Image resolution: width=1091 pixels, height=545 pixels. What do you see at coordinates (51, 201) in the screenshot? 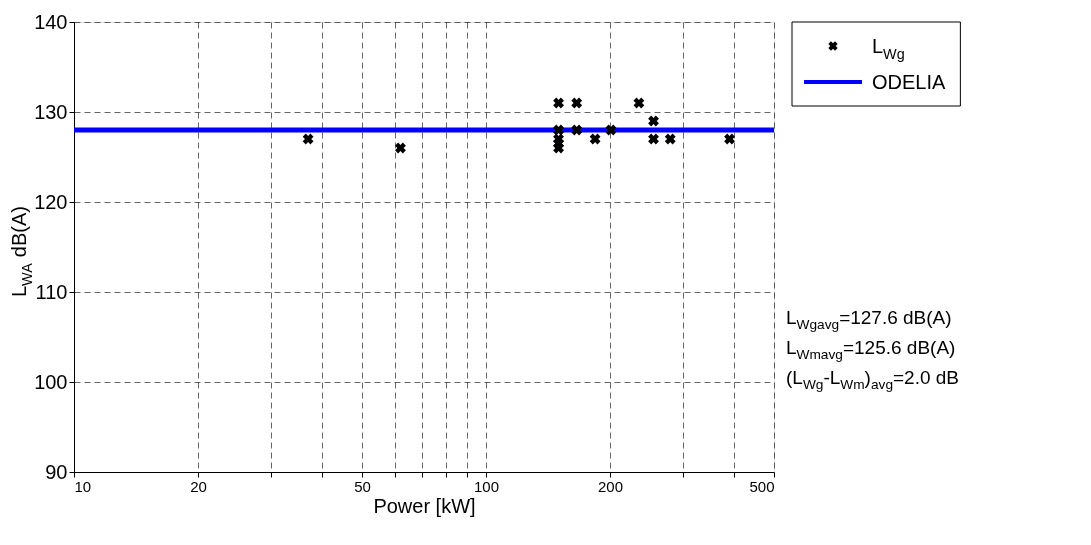
I see `y-tick-label: 120` at bounding box center [51, 201].